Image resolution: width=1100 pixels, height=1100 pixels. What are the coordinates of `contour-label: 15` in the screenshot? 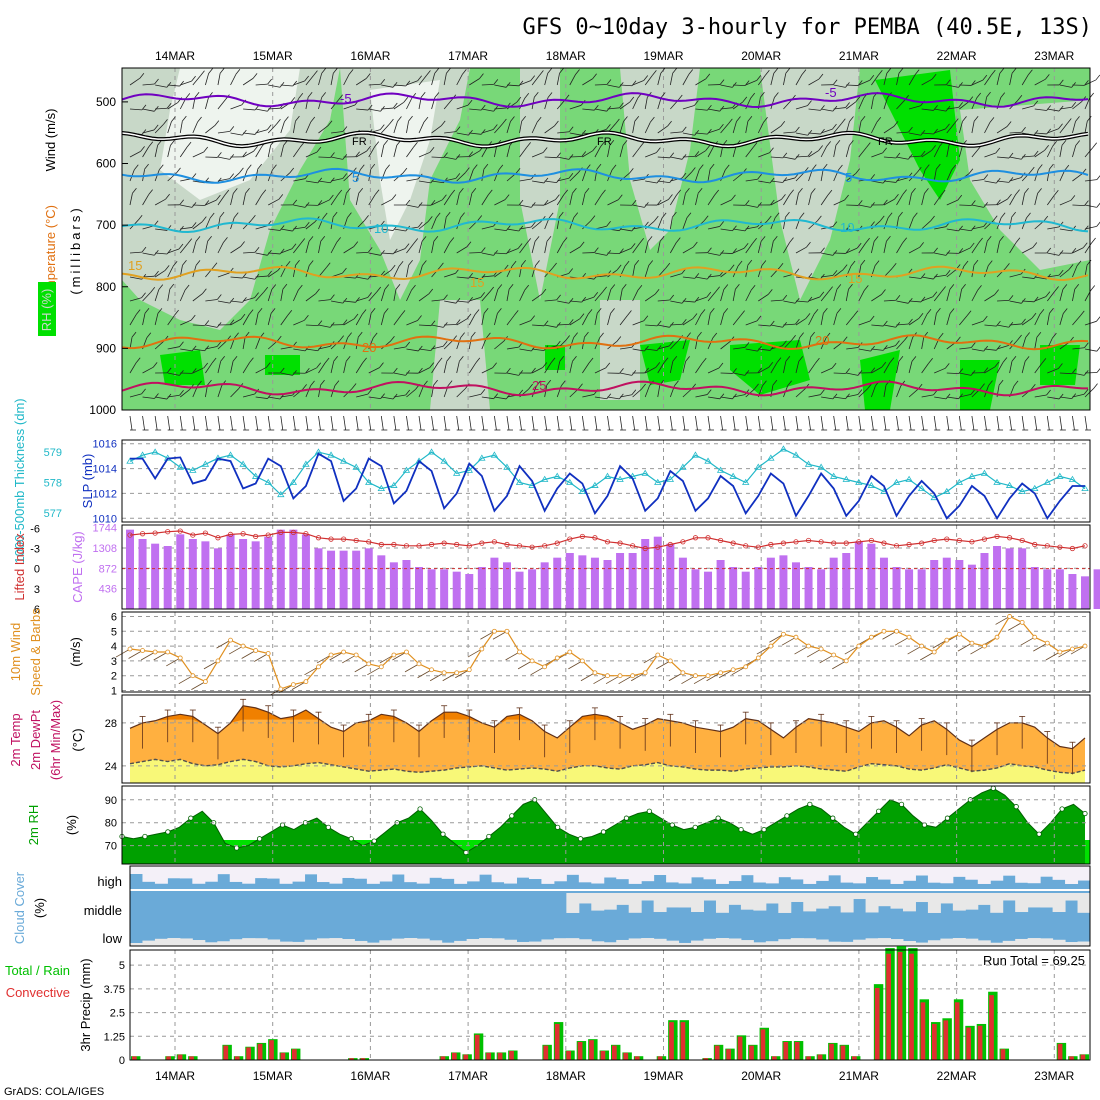 It's located at (477, 282).